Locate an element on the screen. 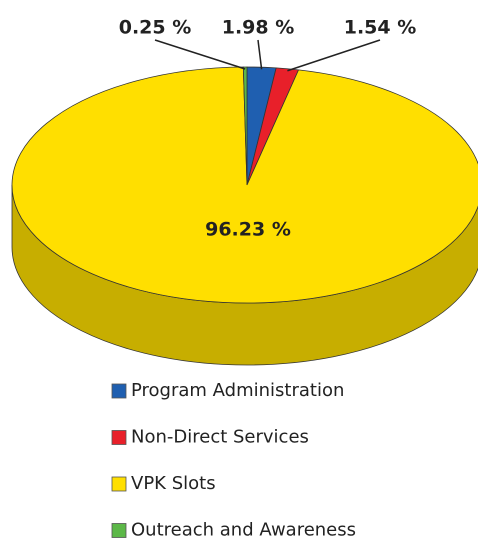 The height and width of the screenshot is (540, 478). value-label: 1.54 % is located at coordinates (380, 28).